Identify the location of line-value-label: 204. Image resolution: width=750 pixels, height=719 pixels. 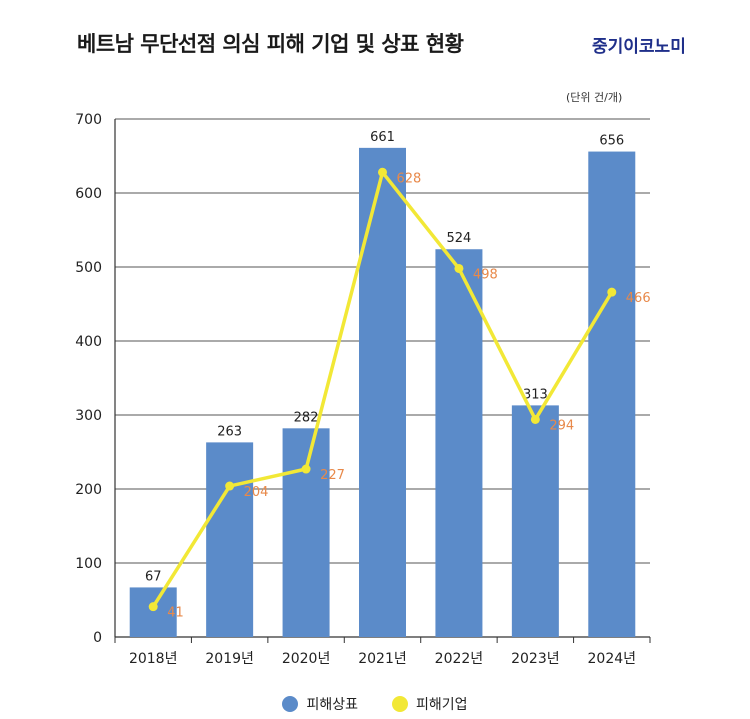
(256, 492).